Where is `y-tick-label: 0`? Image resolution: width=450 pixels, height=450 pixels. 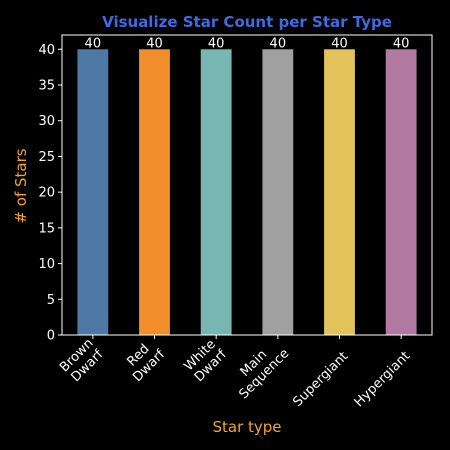
y-tick-label: 0 is located at coordinates (51, 336).